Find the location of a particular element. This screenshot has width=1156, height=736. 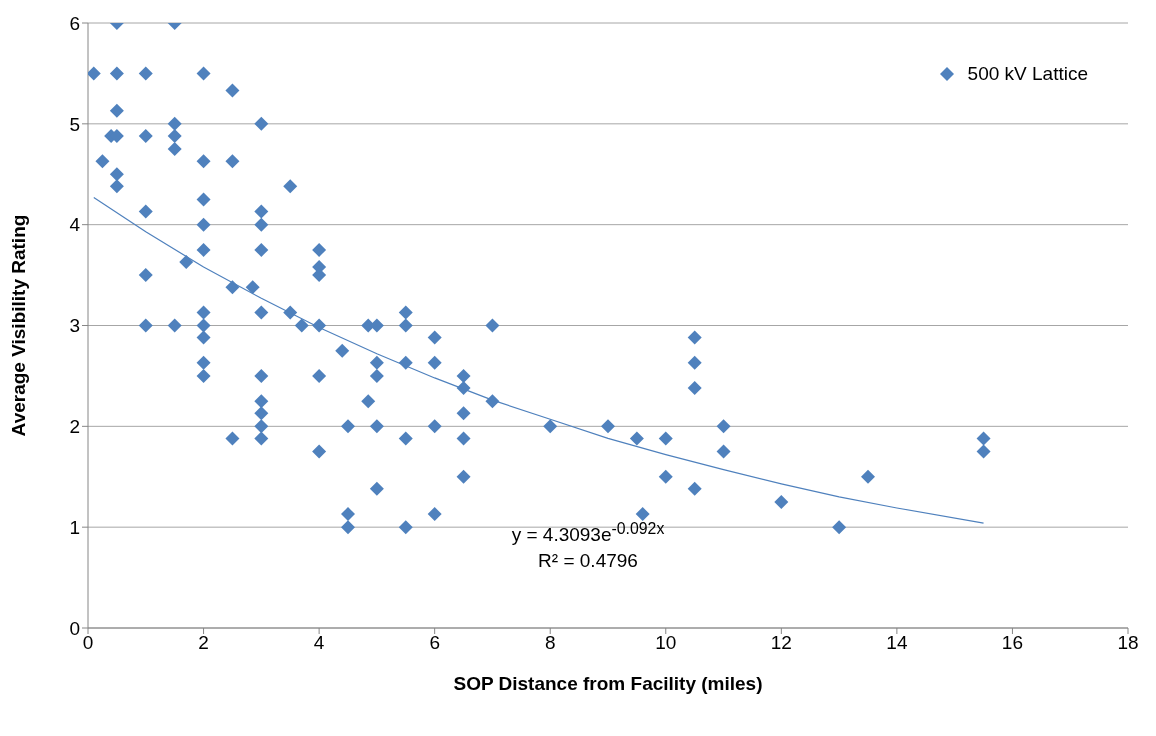

y-tick-label: 5 is located at coordinates (74, 124).